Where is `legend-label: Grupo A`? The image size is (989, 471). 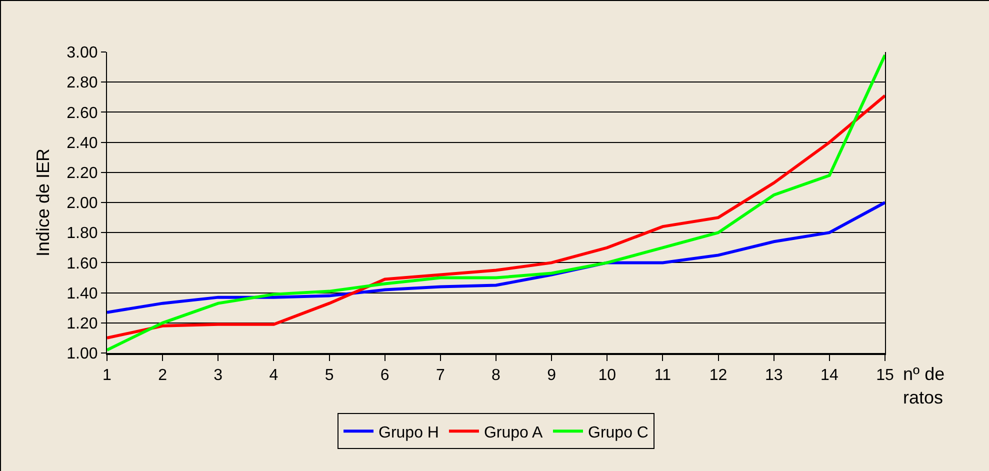 legend-label: Grupo A is located at coordinates (513, 433).